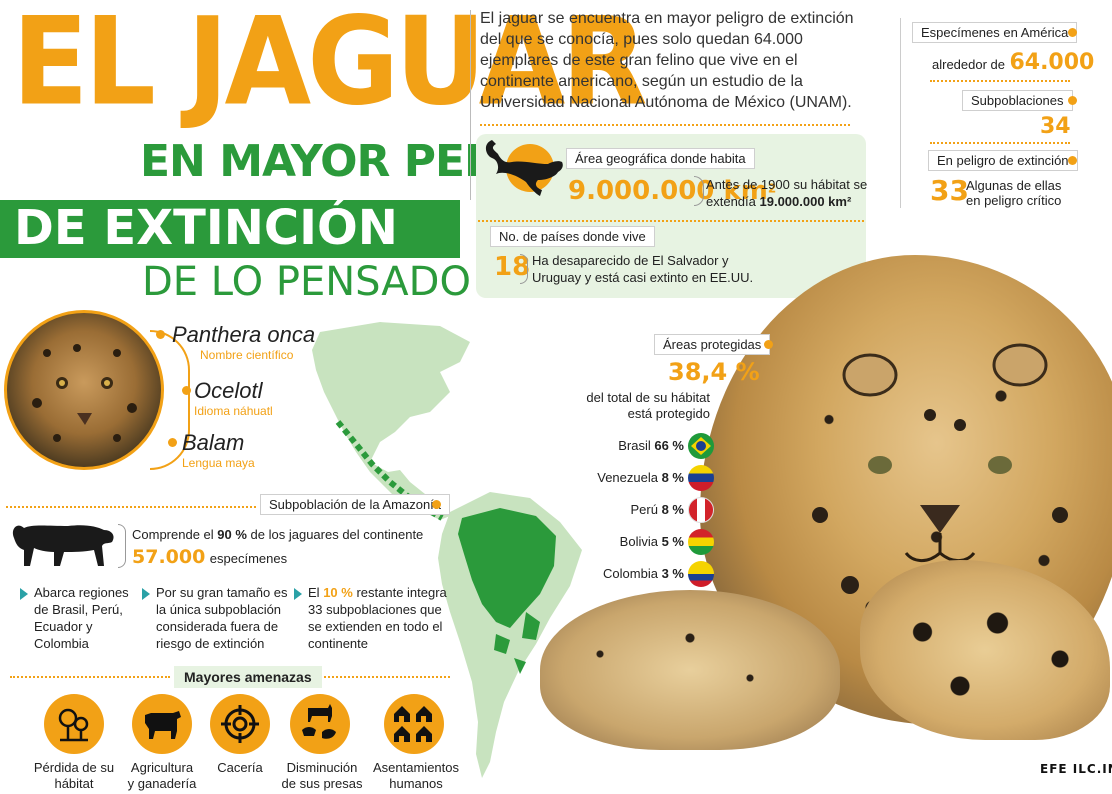 This screenshot has width=1112, height=794. I want to click on jaguar-portrait, so click(84, 390).